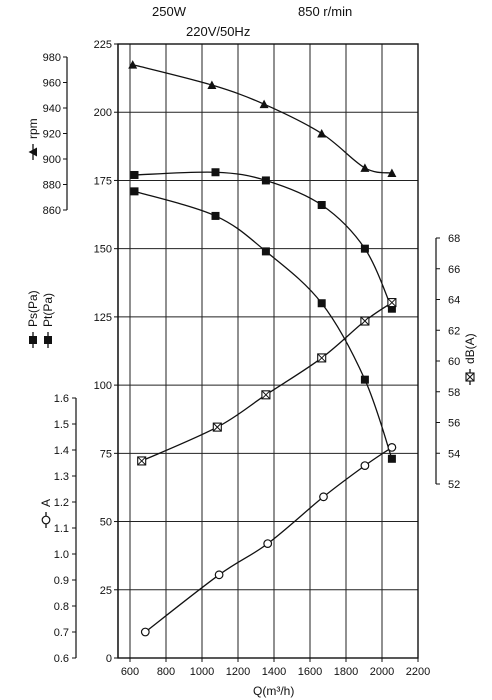  What do you see at coordinates (325, 11) in the screenshot?
I see `speed-label: 850 r/min` at bounding box center [325, 11].